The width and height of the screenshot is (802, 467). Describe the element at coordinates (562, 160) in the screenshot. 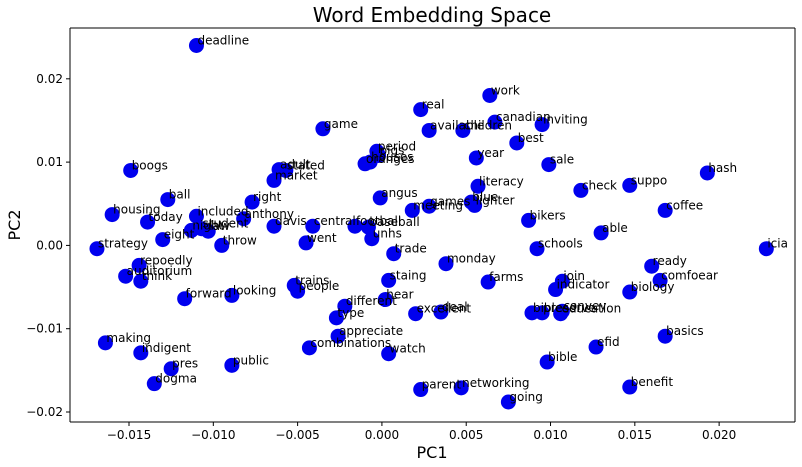

I see `data-point-label: sale` at that location.